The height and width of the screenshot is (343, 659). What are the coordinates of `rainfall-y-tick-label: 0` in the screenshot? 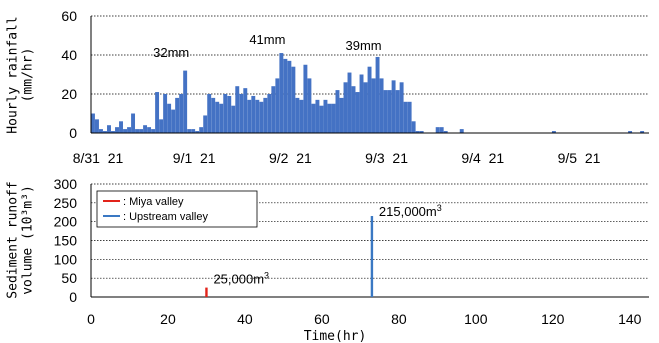 It's located at (73, 133).